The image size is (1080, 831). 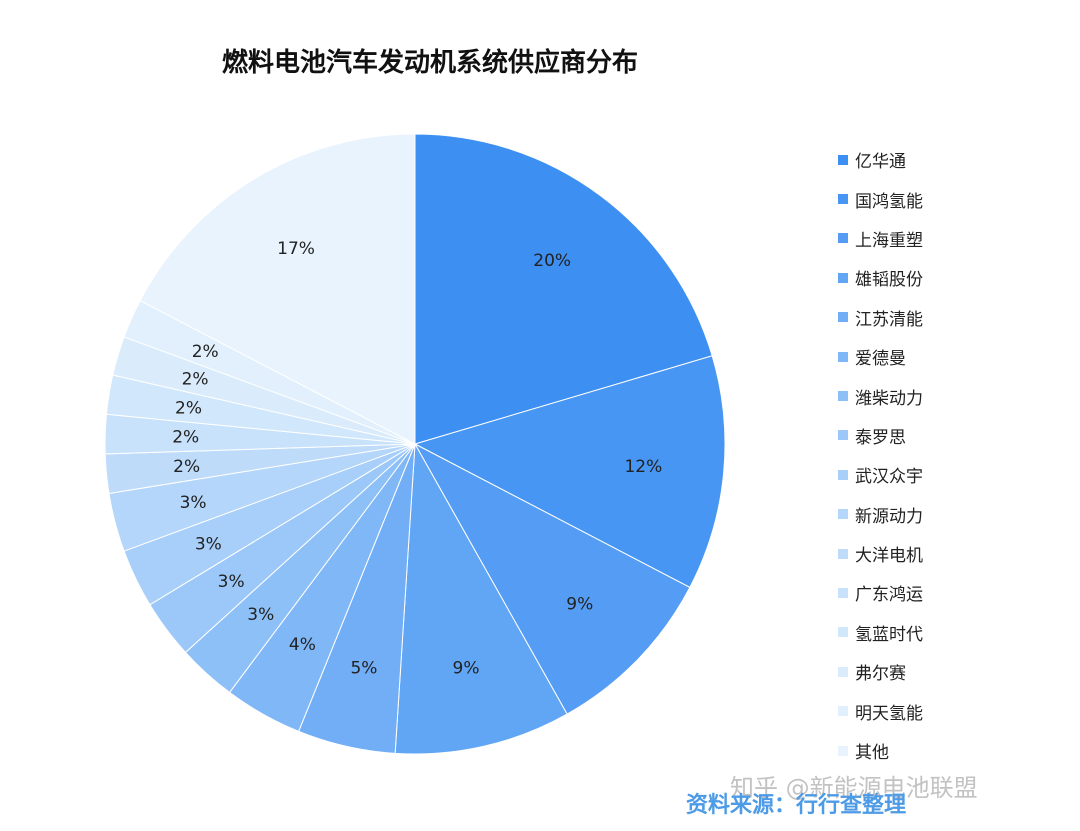 I want to click on watermark: 知乎 @新能源电池联盟, so click(x=854, y=788).